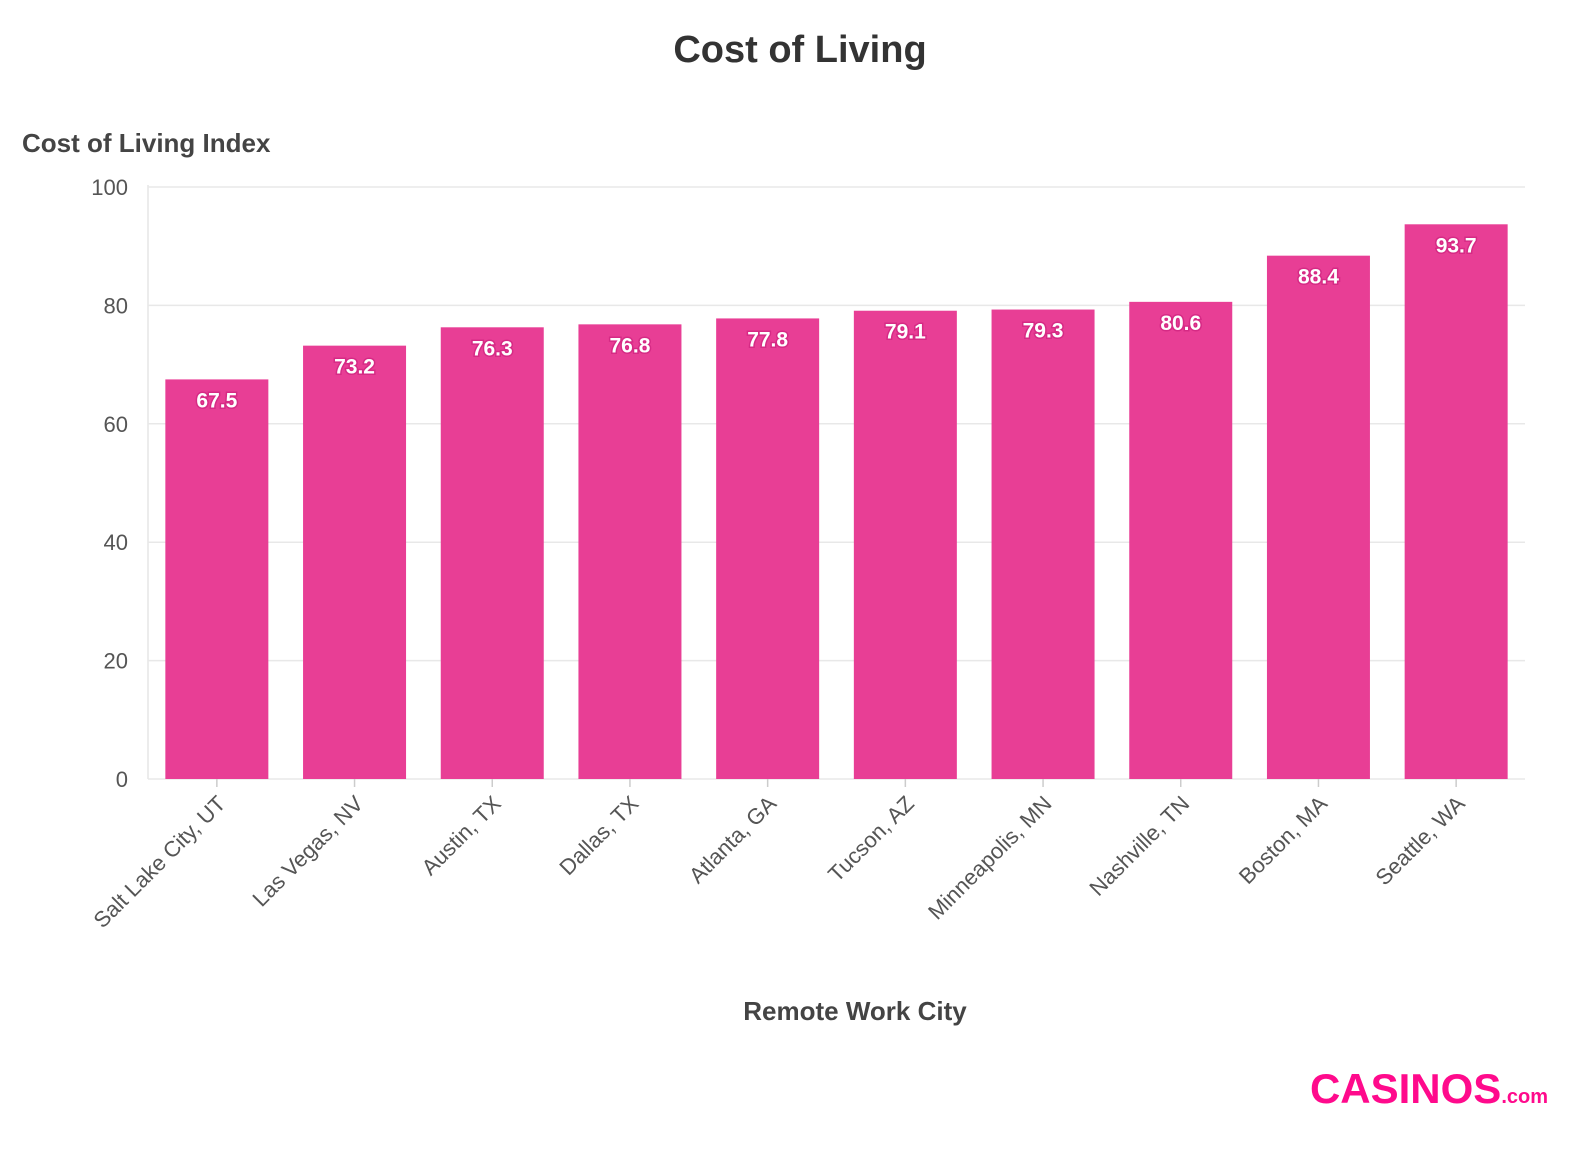  What do you see at coordinates (146, 143) in the screenshot?
I see `y-axis-label: Cost of Living Index` at bounding box center [146, 143].